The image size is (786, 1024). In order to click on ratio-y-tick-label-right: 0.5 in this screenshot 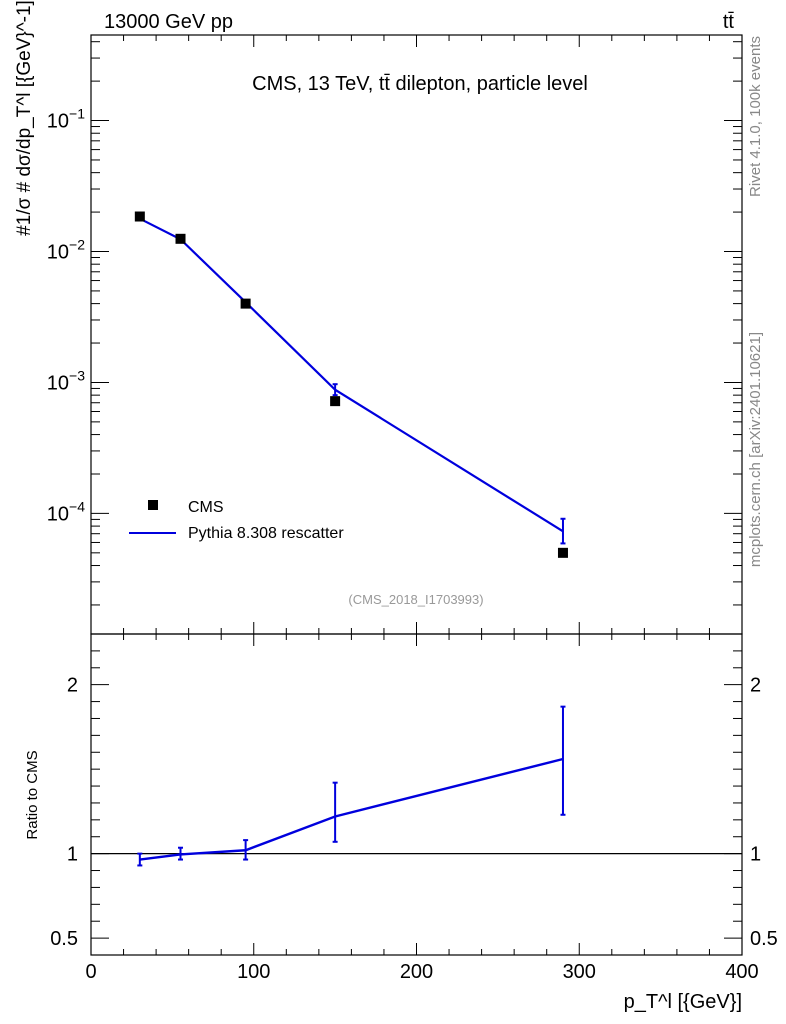, I will do `click(764, 939)`.